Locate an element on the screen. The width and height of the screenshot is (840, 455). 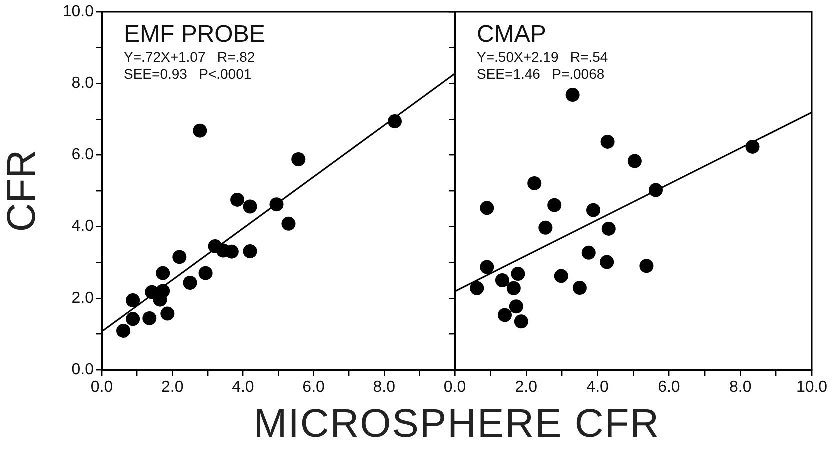
x-tick-label: 10.0 is located at coordinates (812, 387).